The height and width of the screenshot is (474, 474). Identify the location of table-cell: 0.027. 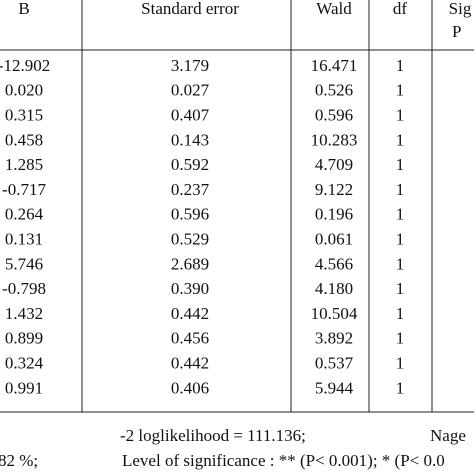
(190, 90).